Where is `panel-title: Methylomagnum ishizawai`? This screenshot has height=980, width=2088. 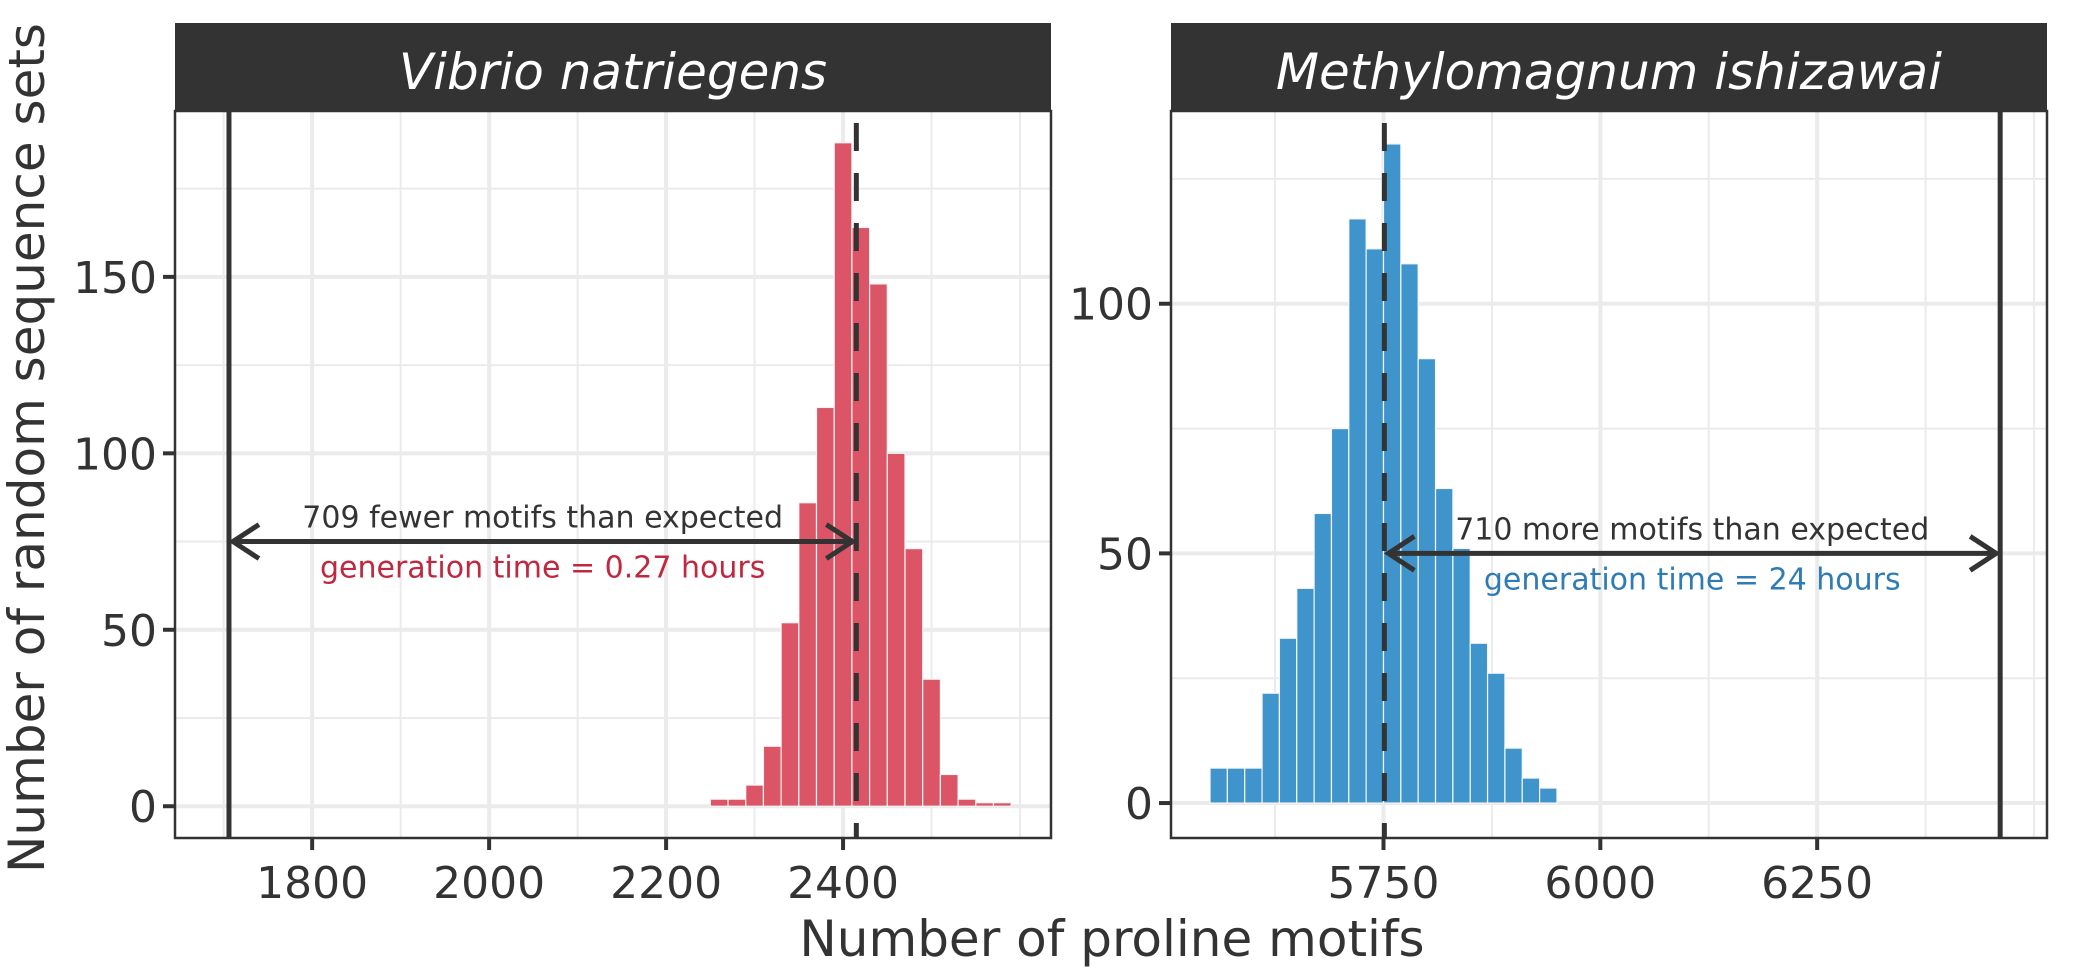 panel-title: Methylomagnum ishizawai is located at coordinates (1609, 72).